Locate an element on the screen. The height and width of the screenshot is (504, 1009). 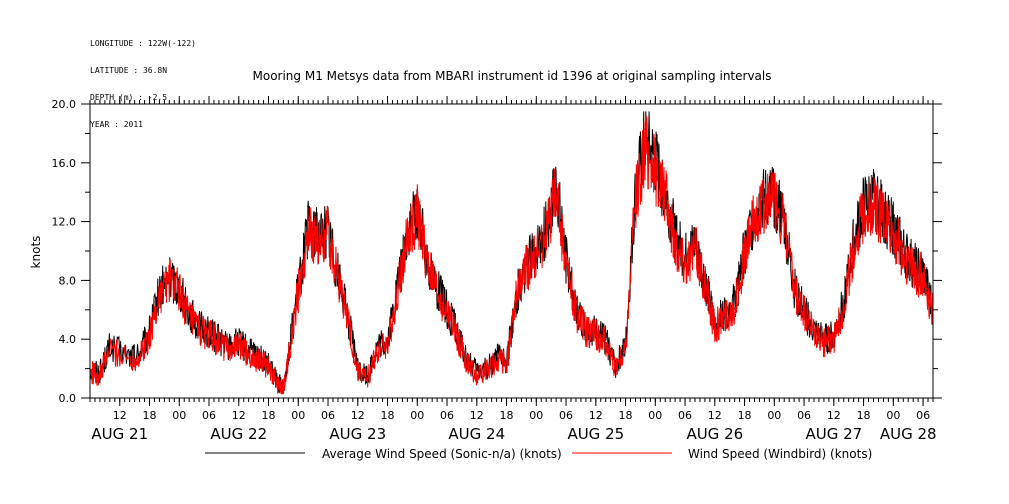
x-day-label: AUG 28 is located at coordinates (908, 434).